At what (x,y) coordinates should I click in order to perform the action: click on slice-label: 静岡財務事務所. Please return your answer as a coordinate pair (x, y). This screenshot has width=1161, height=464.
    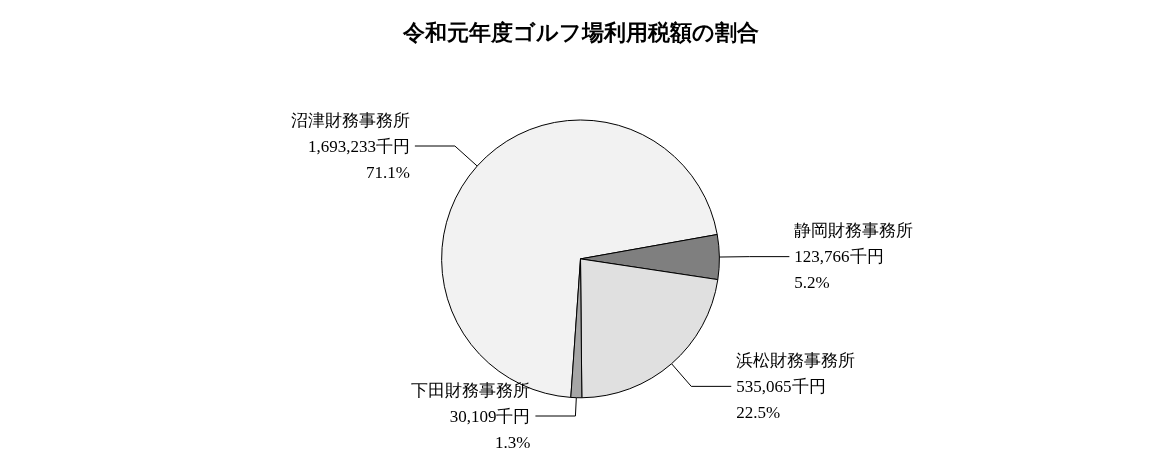
    Looking at the image, I should click on (854, 231).